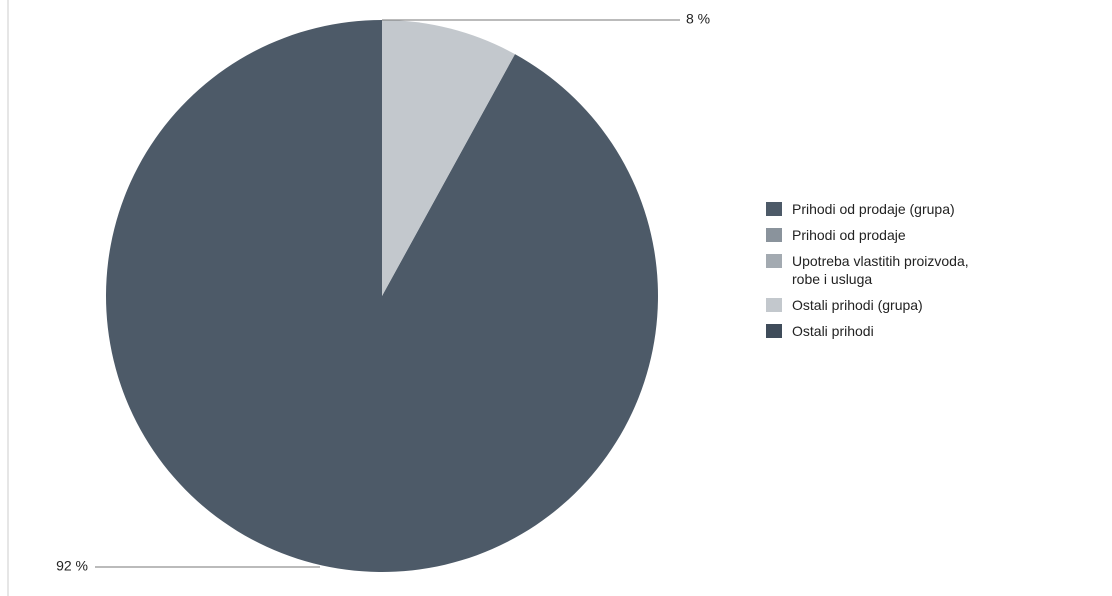  What do you see at coordinates (873, 209) in the screenshot?
I see `legend-label: Prihodi od prodaje (grupa)` at bounding box center [873, 209].